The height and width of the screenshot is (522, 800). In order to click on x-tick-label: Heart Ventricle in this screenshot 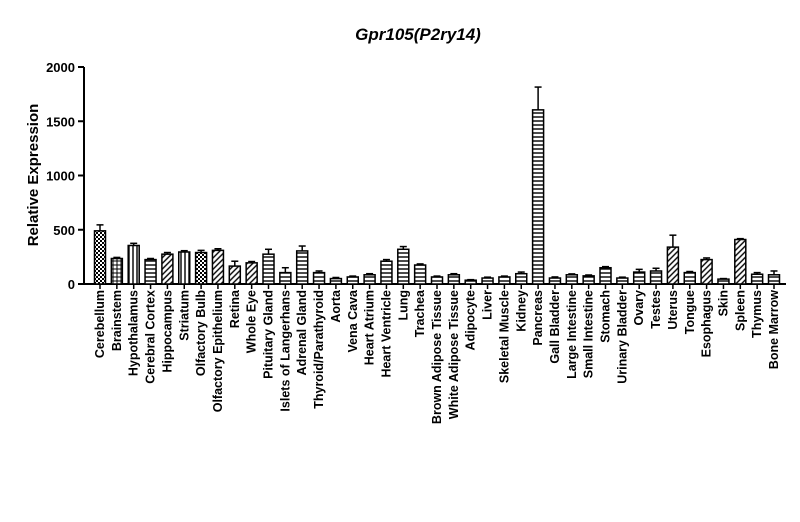, I will do `click(386, 334)`.